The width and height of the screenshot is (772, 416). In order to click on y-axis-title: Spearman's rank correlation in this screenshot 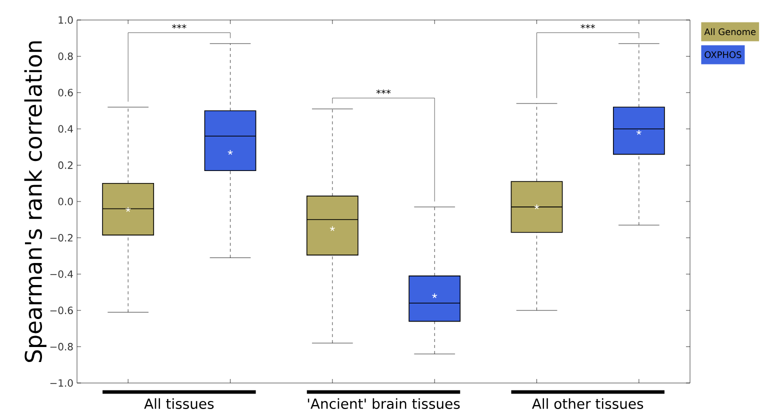, I will do `click(35, 201)`.